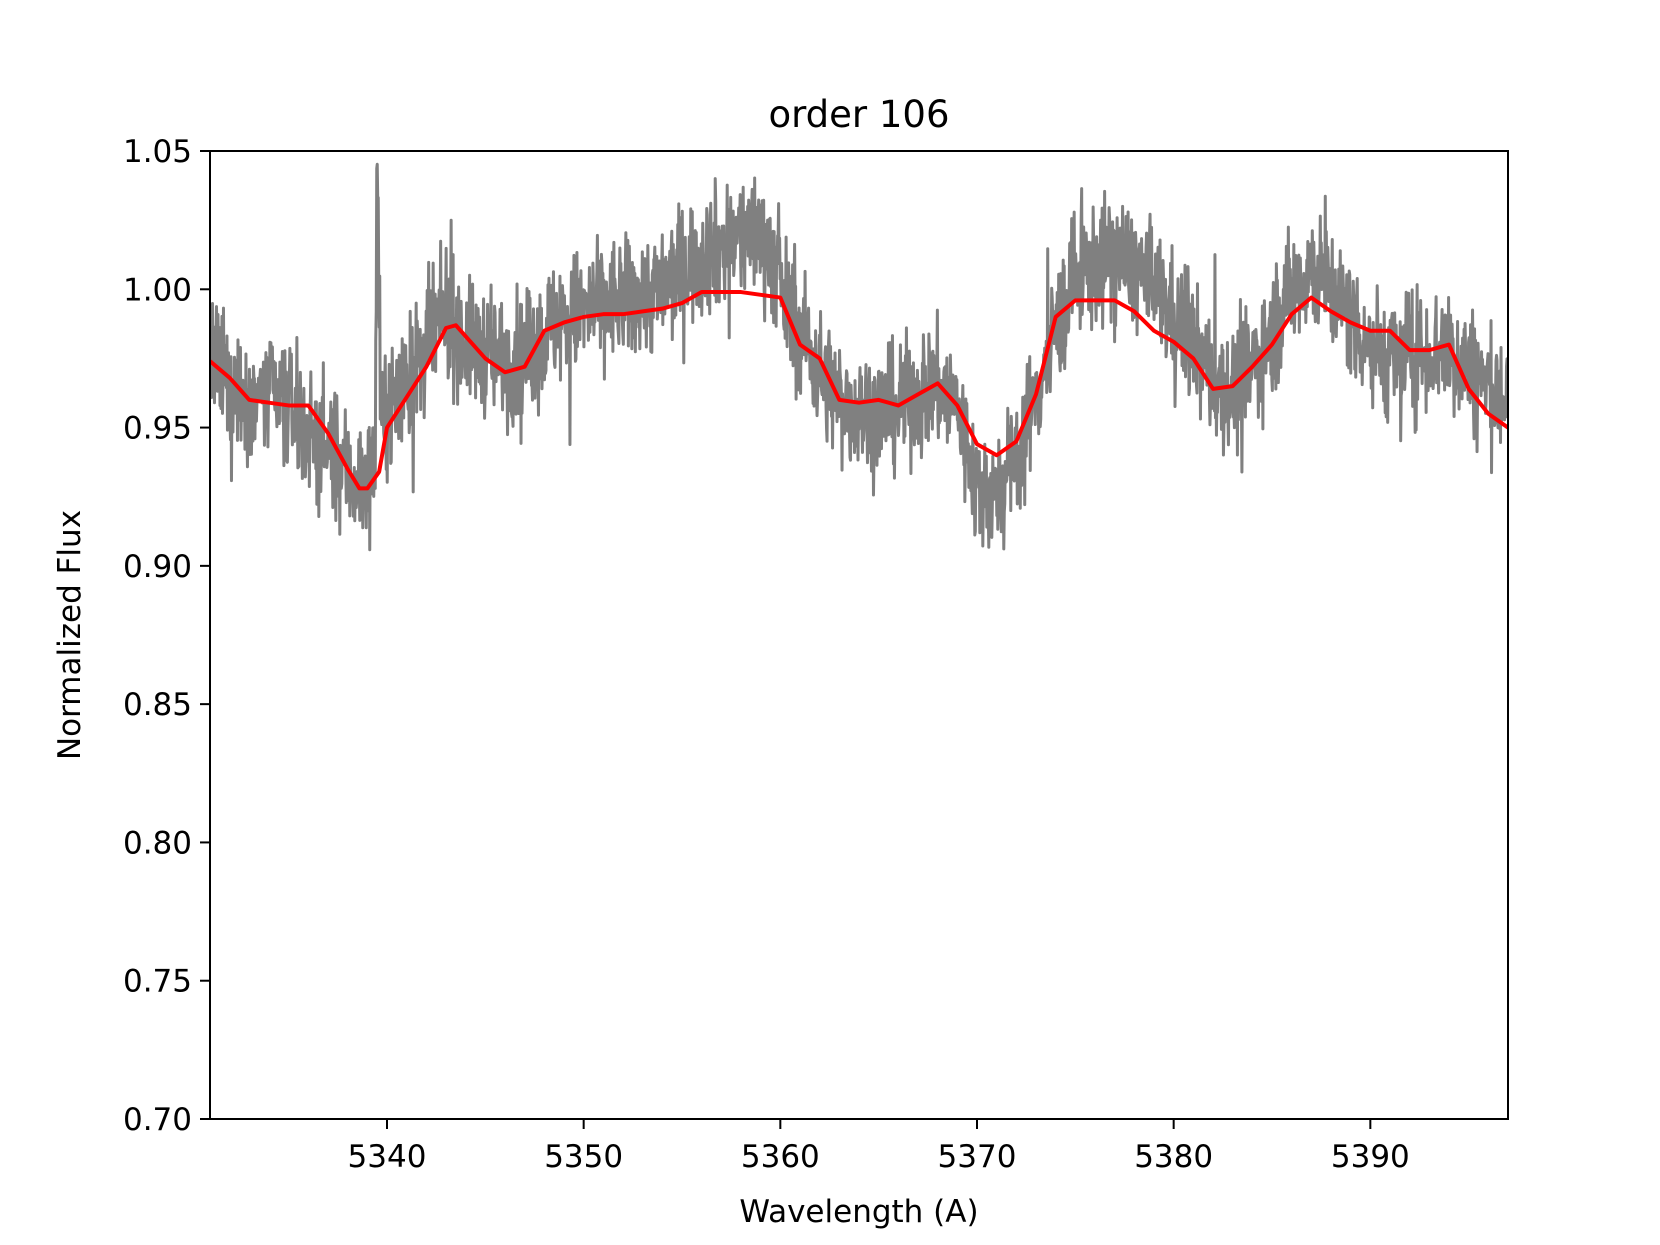  I want to click on x-tick-label: 5370, so click(977, 1157).